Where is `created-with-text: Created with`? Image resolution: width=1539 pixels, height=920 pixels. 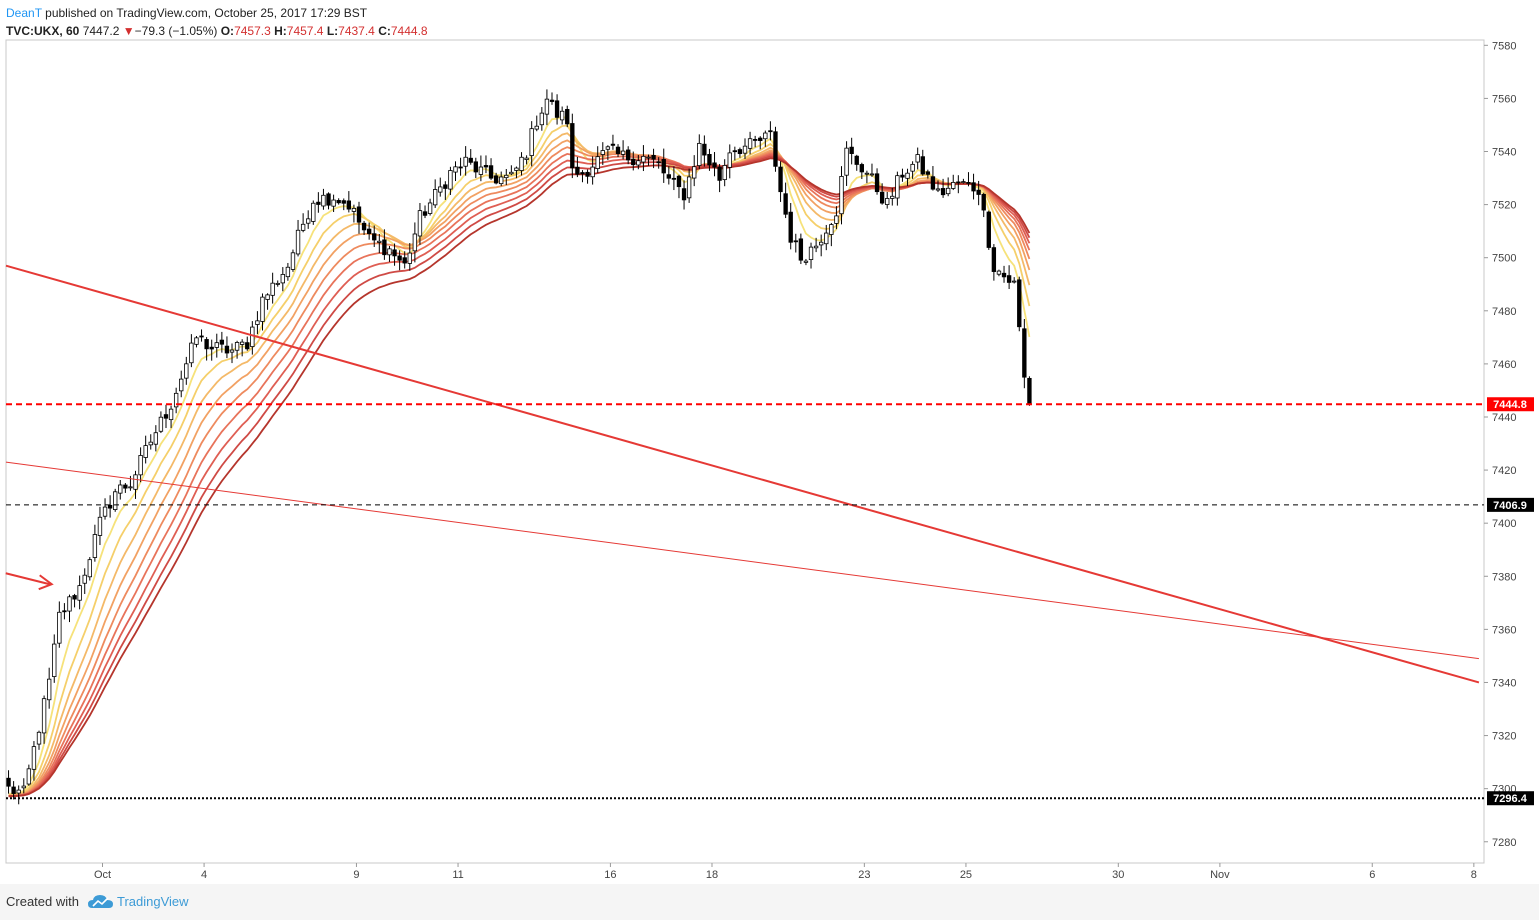
created-with-text: Created with is located at coordinates (42, 901).